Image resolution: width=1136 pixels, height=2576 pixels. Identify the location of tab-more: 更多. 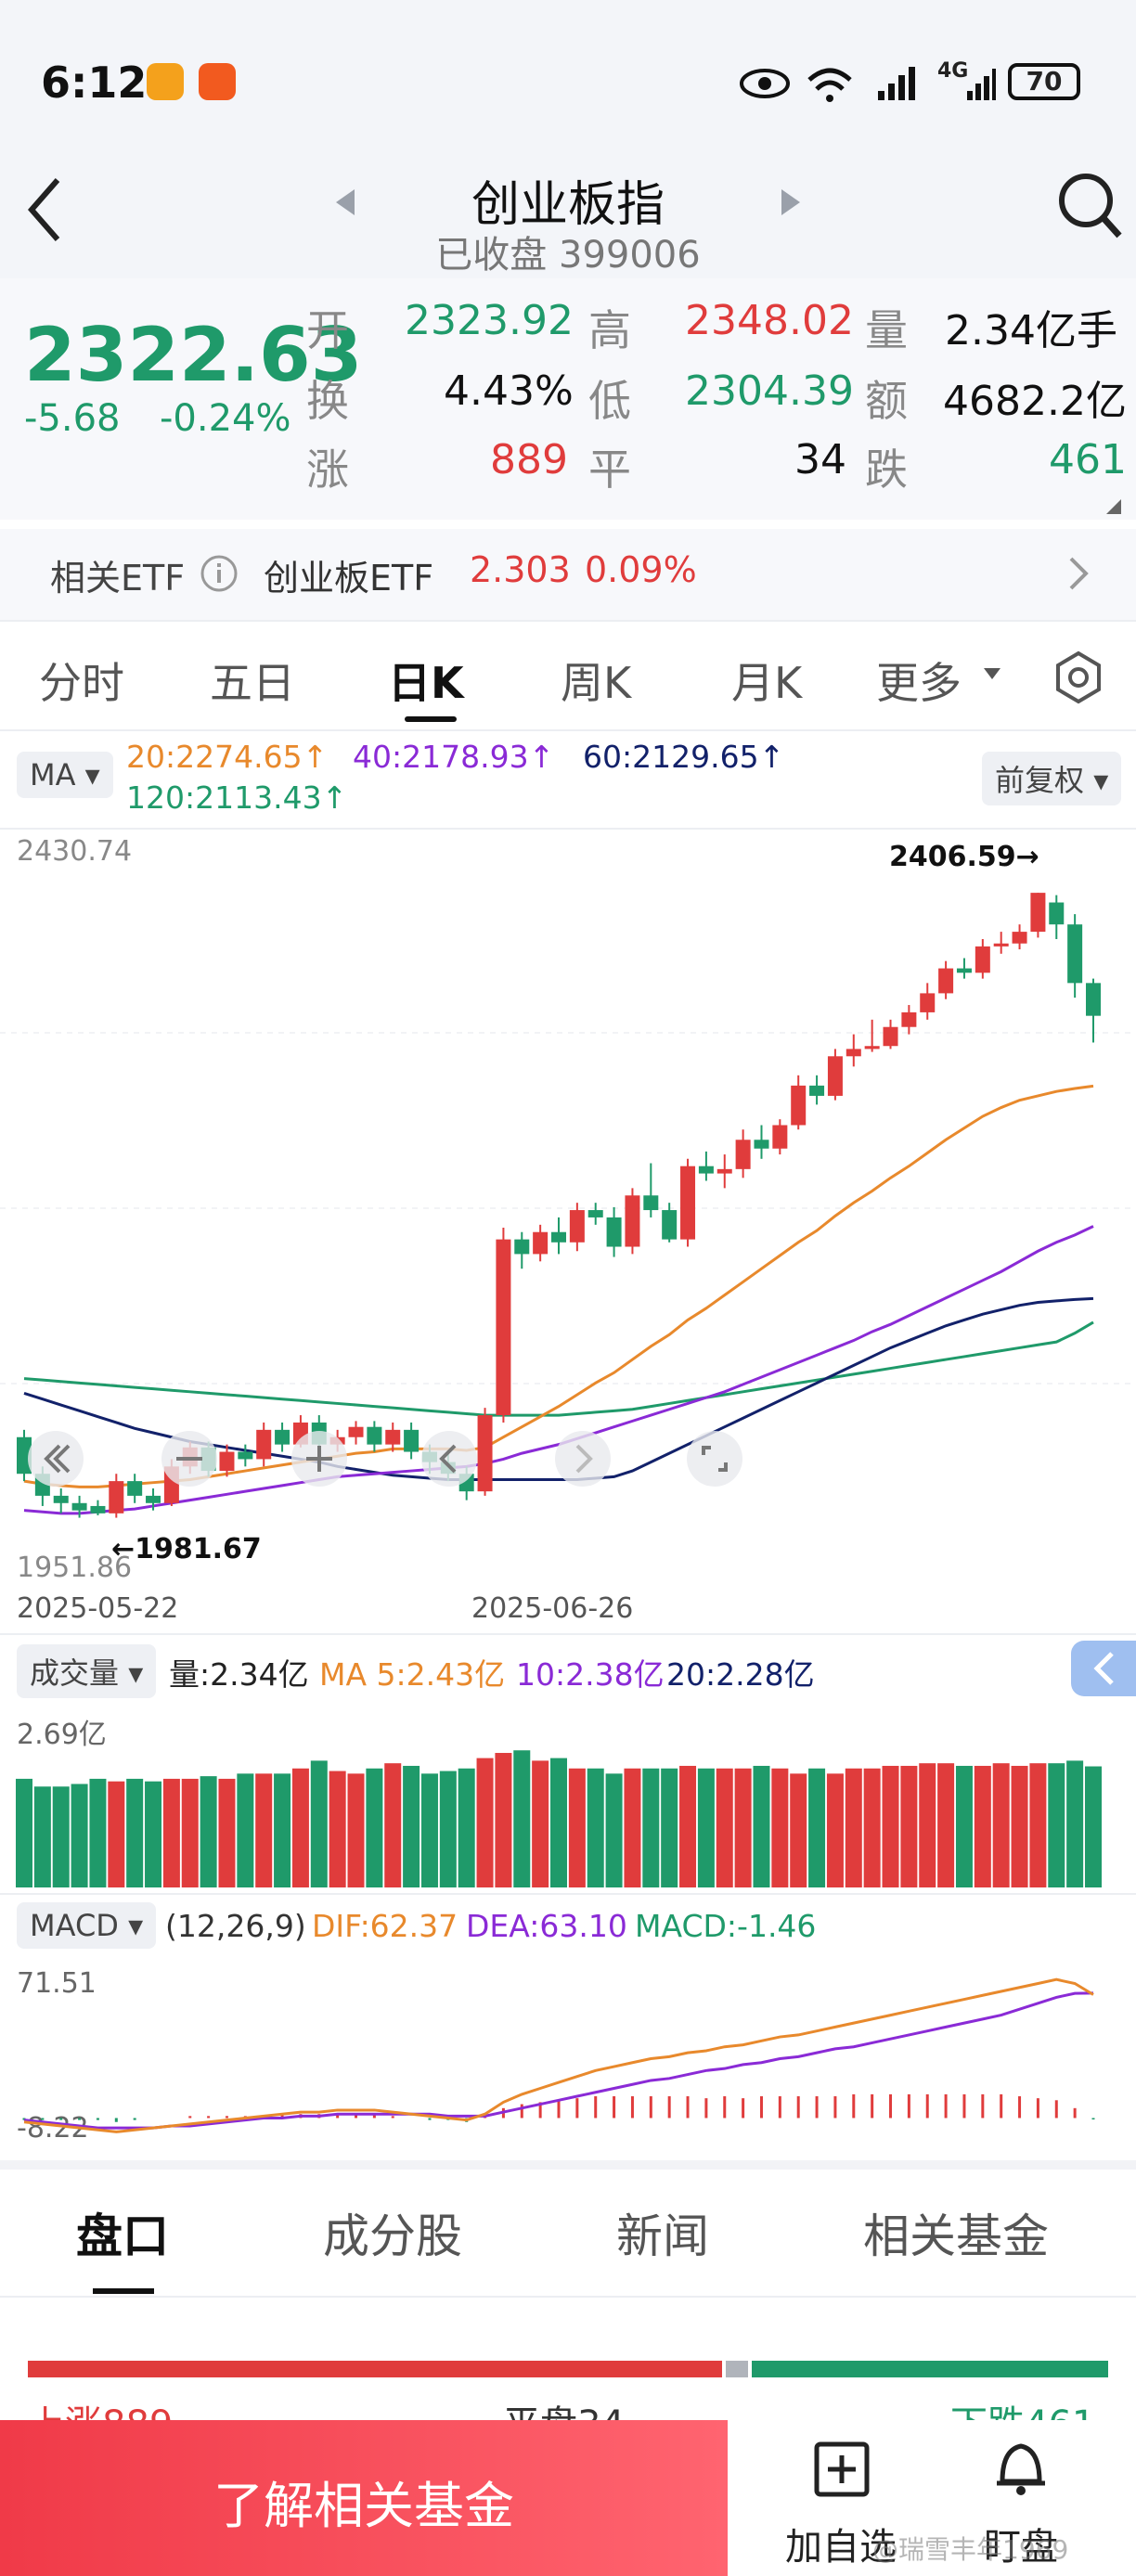
(919, 683).